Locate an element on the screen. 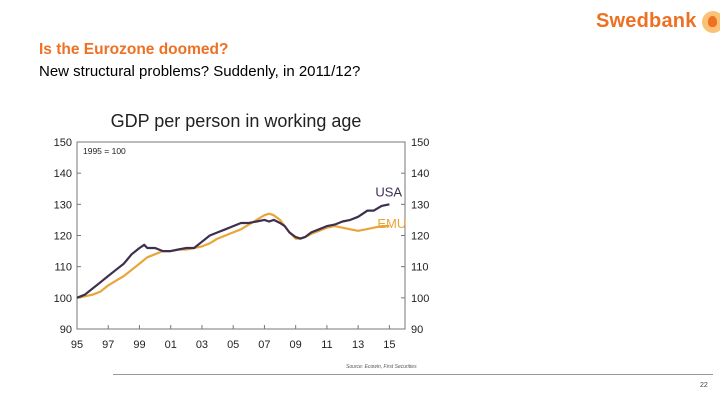 The width and height of the screenshot is (720, 405). y-tick-label-right: 120 is located at coordinates (420, 237).